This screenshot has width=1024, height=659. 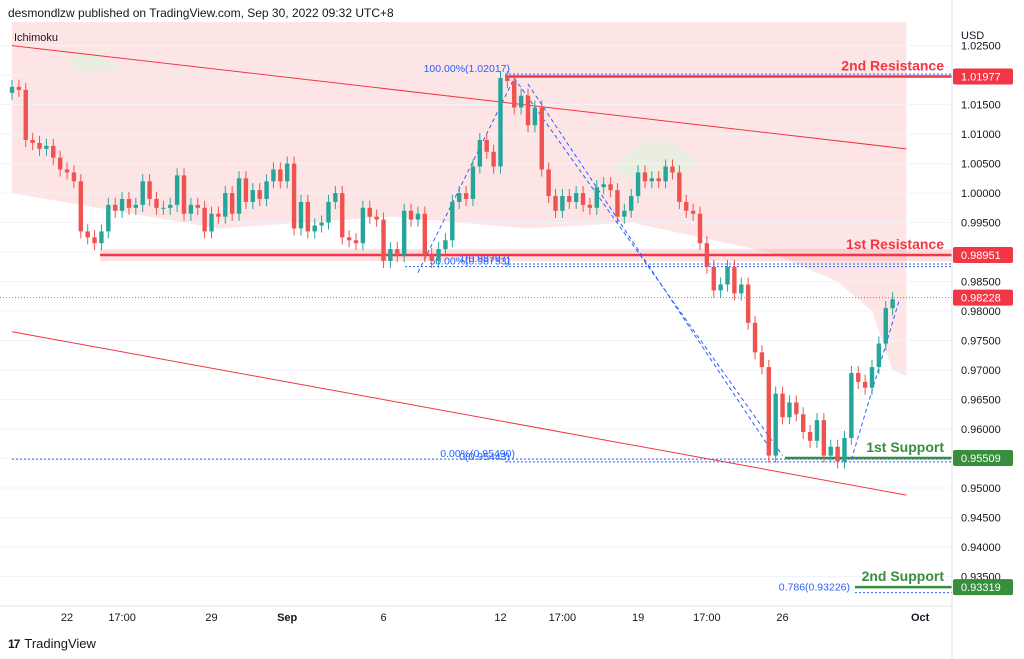 I want to click on level-label: 1st Support, so click(x=905, y=447).